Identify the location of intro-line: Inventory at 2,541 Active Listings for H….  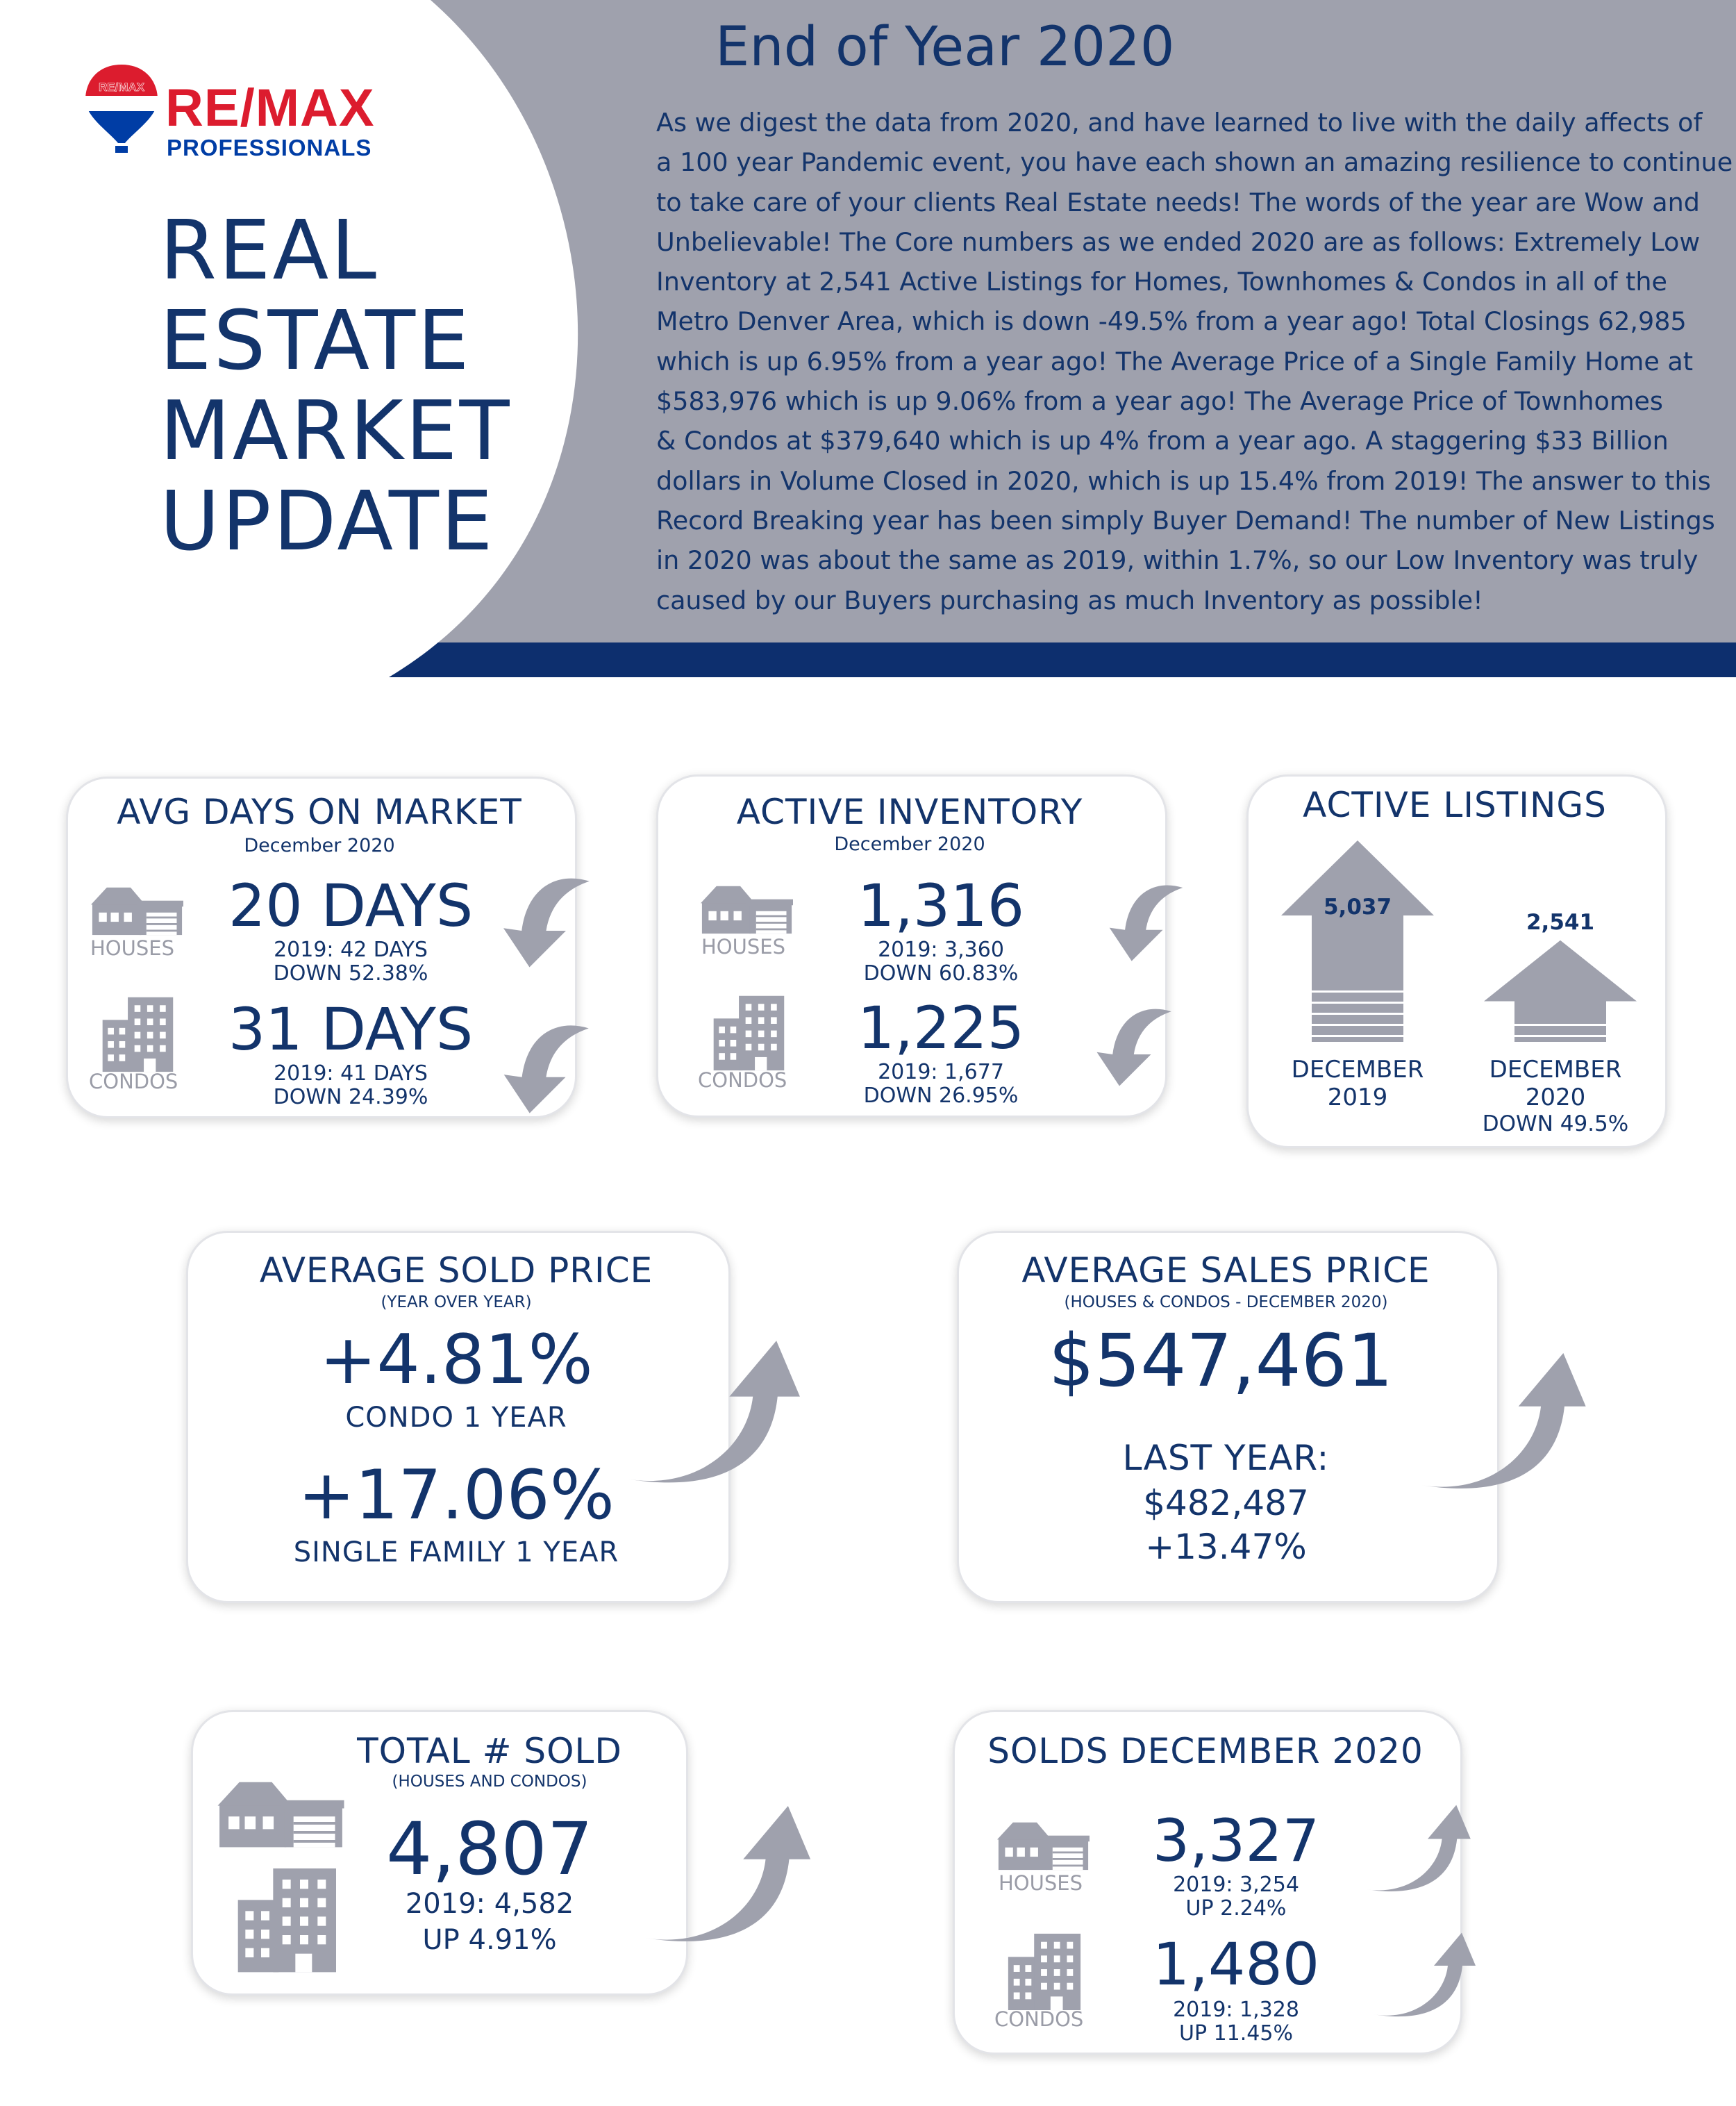
(1161, 282).